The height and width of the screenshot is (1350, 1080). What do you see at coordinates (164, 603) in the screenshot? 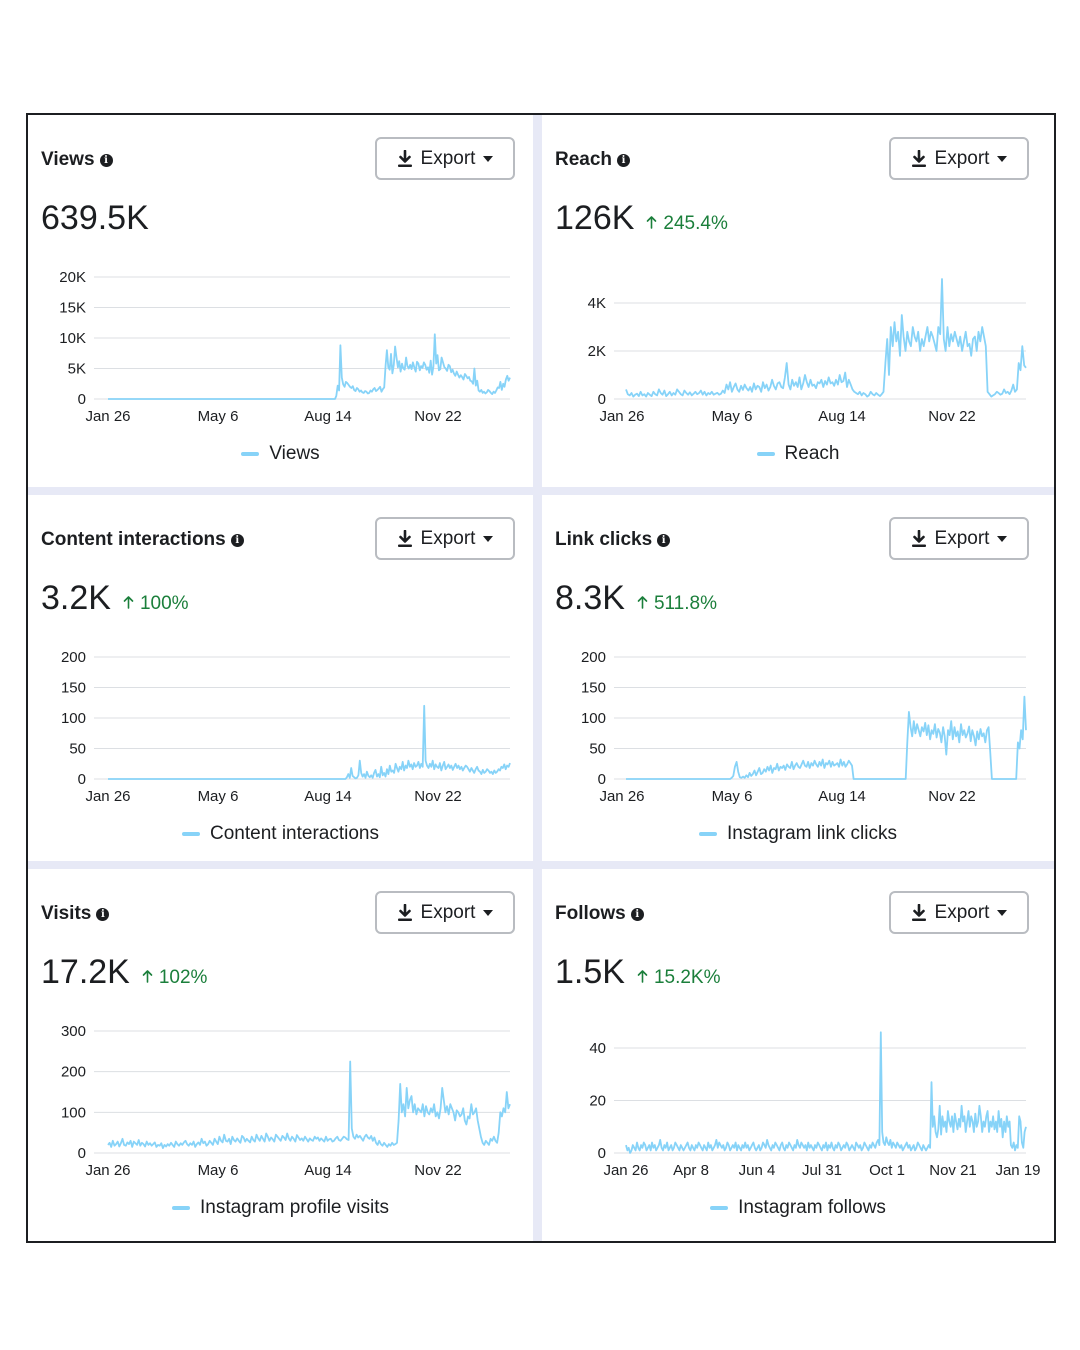
I see `metric-change-text: 100%` at bounding box center [164, 603].